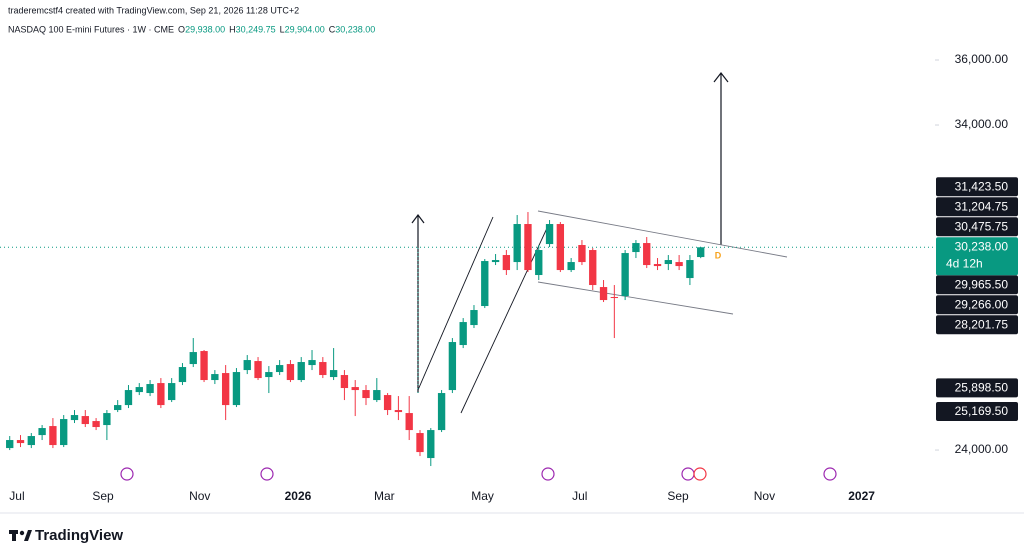 This screenshot has height=557, width=1024. I want to click on ohlc-label: O, so click(181, 29).